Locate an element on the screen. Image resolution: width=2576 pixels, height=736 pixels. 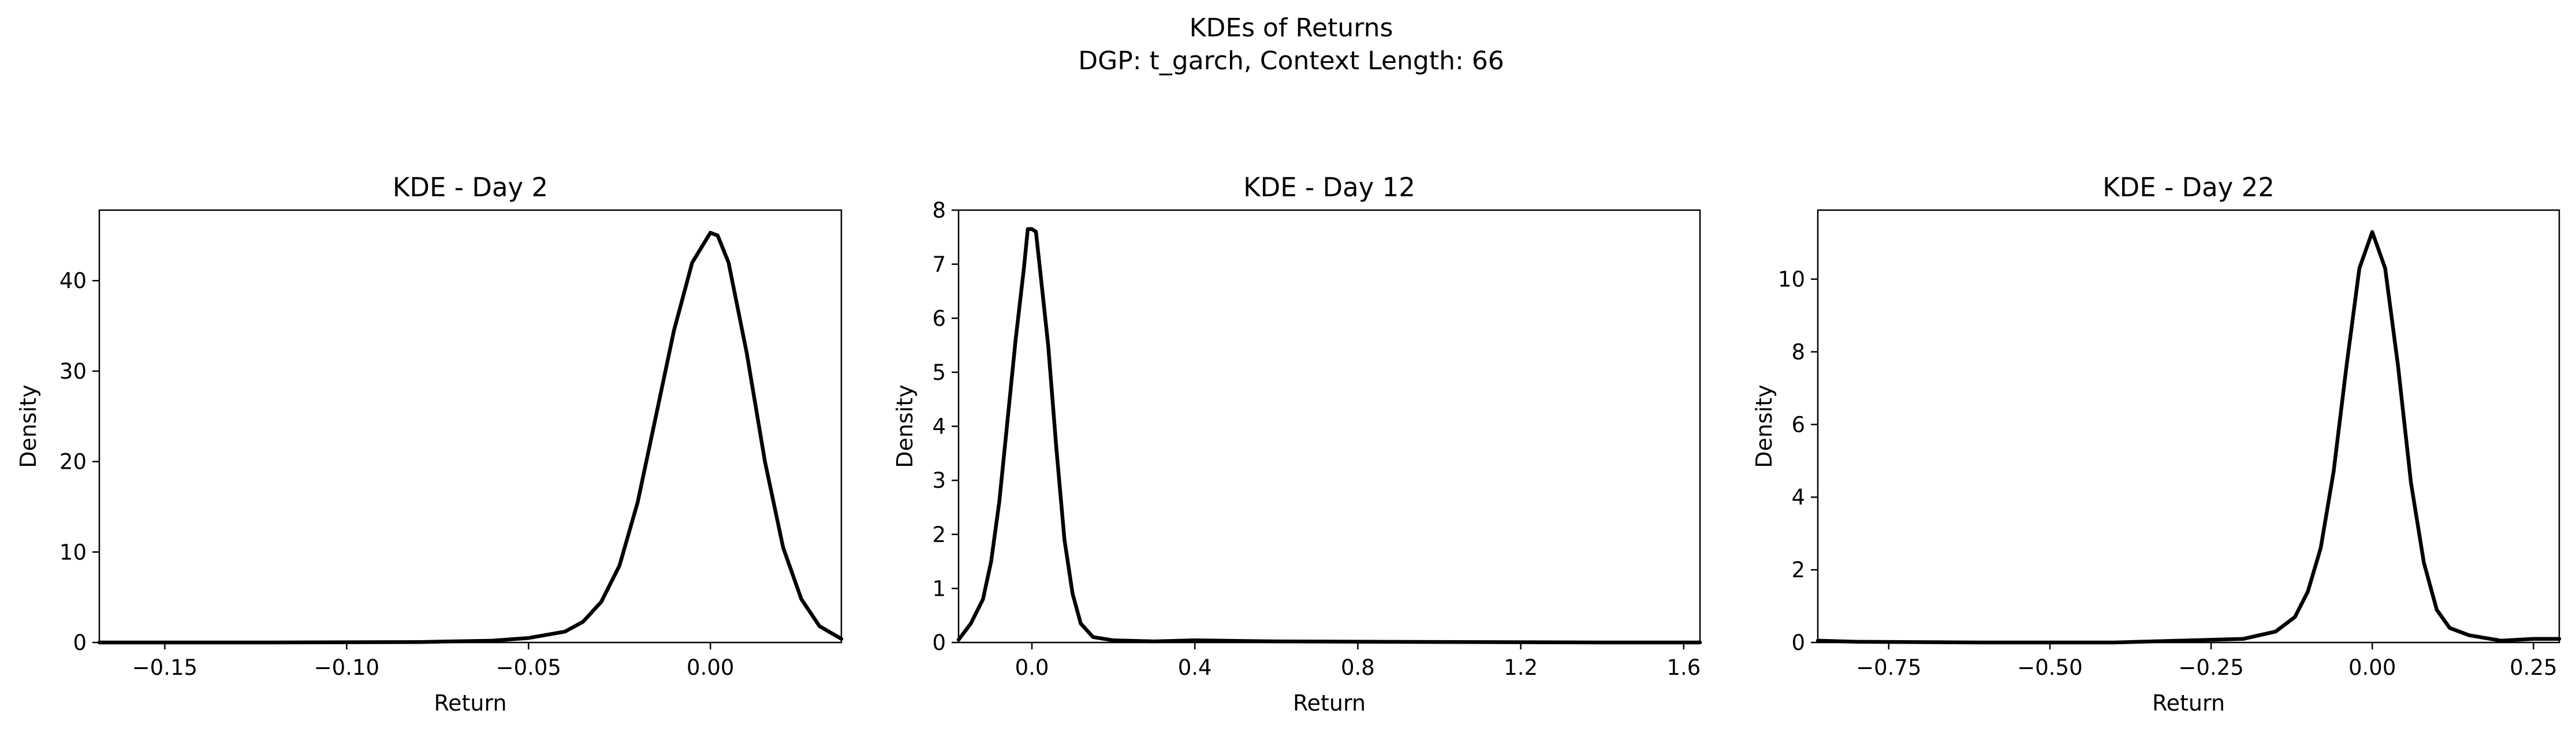
y-tick-label: 5 is located at coordinates (939, 372).